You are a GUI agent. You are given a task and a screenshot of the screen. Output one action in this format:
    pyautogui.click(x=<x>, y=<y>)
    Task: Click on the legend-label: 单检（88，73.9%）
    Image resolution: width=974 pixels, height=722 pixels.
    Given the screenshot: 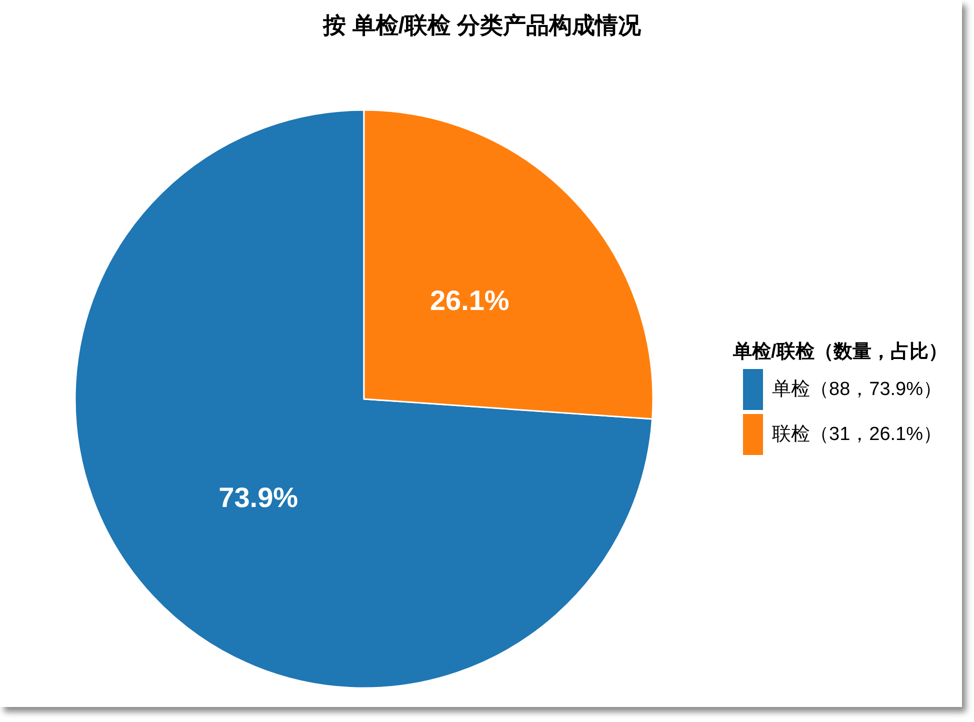 What is the action you would take?
    pyautogui.click(x=857, y=389)
    